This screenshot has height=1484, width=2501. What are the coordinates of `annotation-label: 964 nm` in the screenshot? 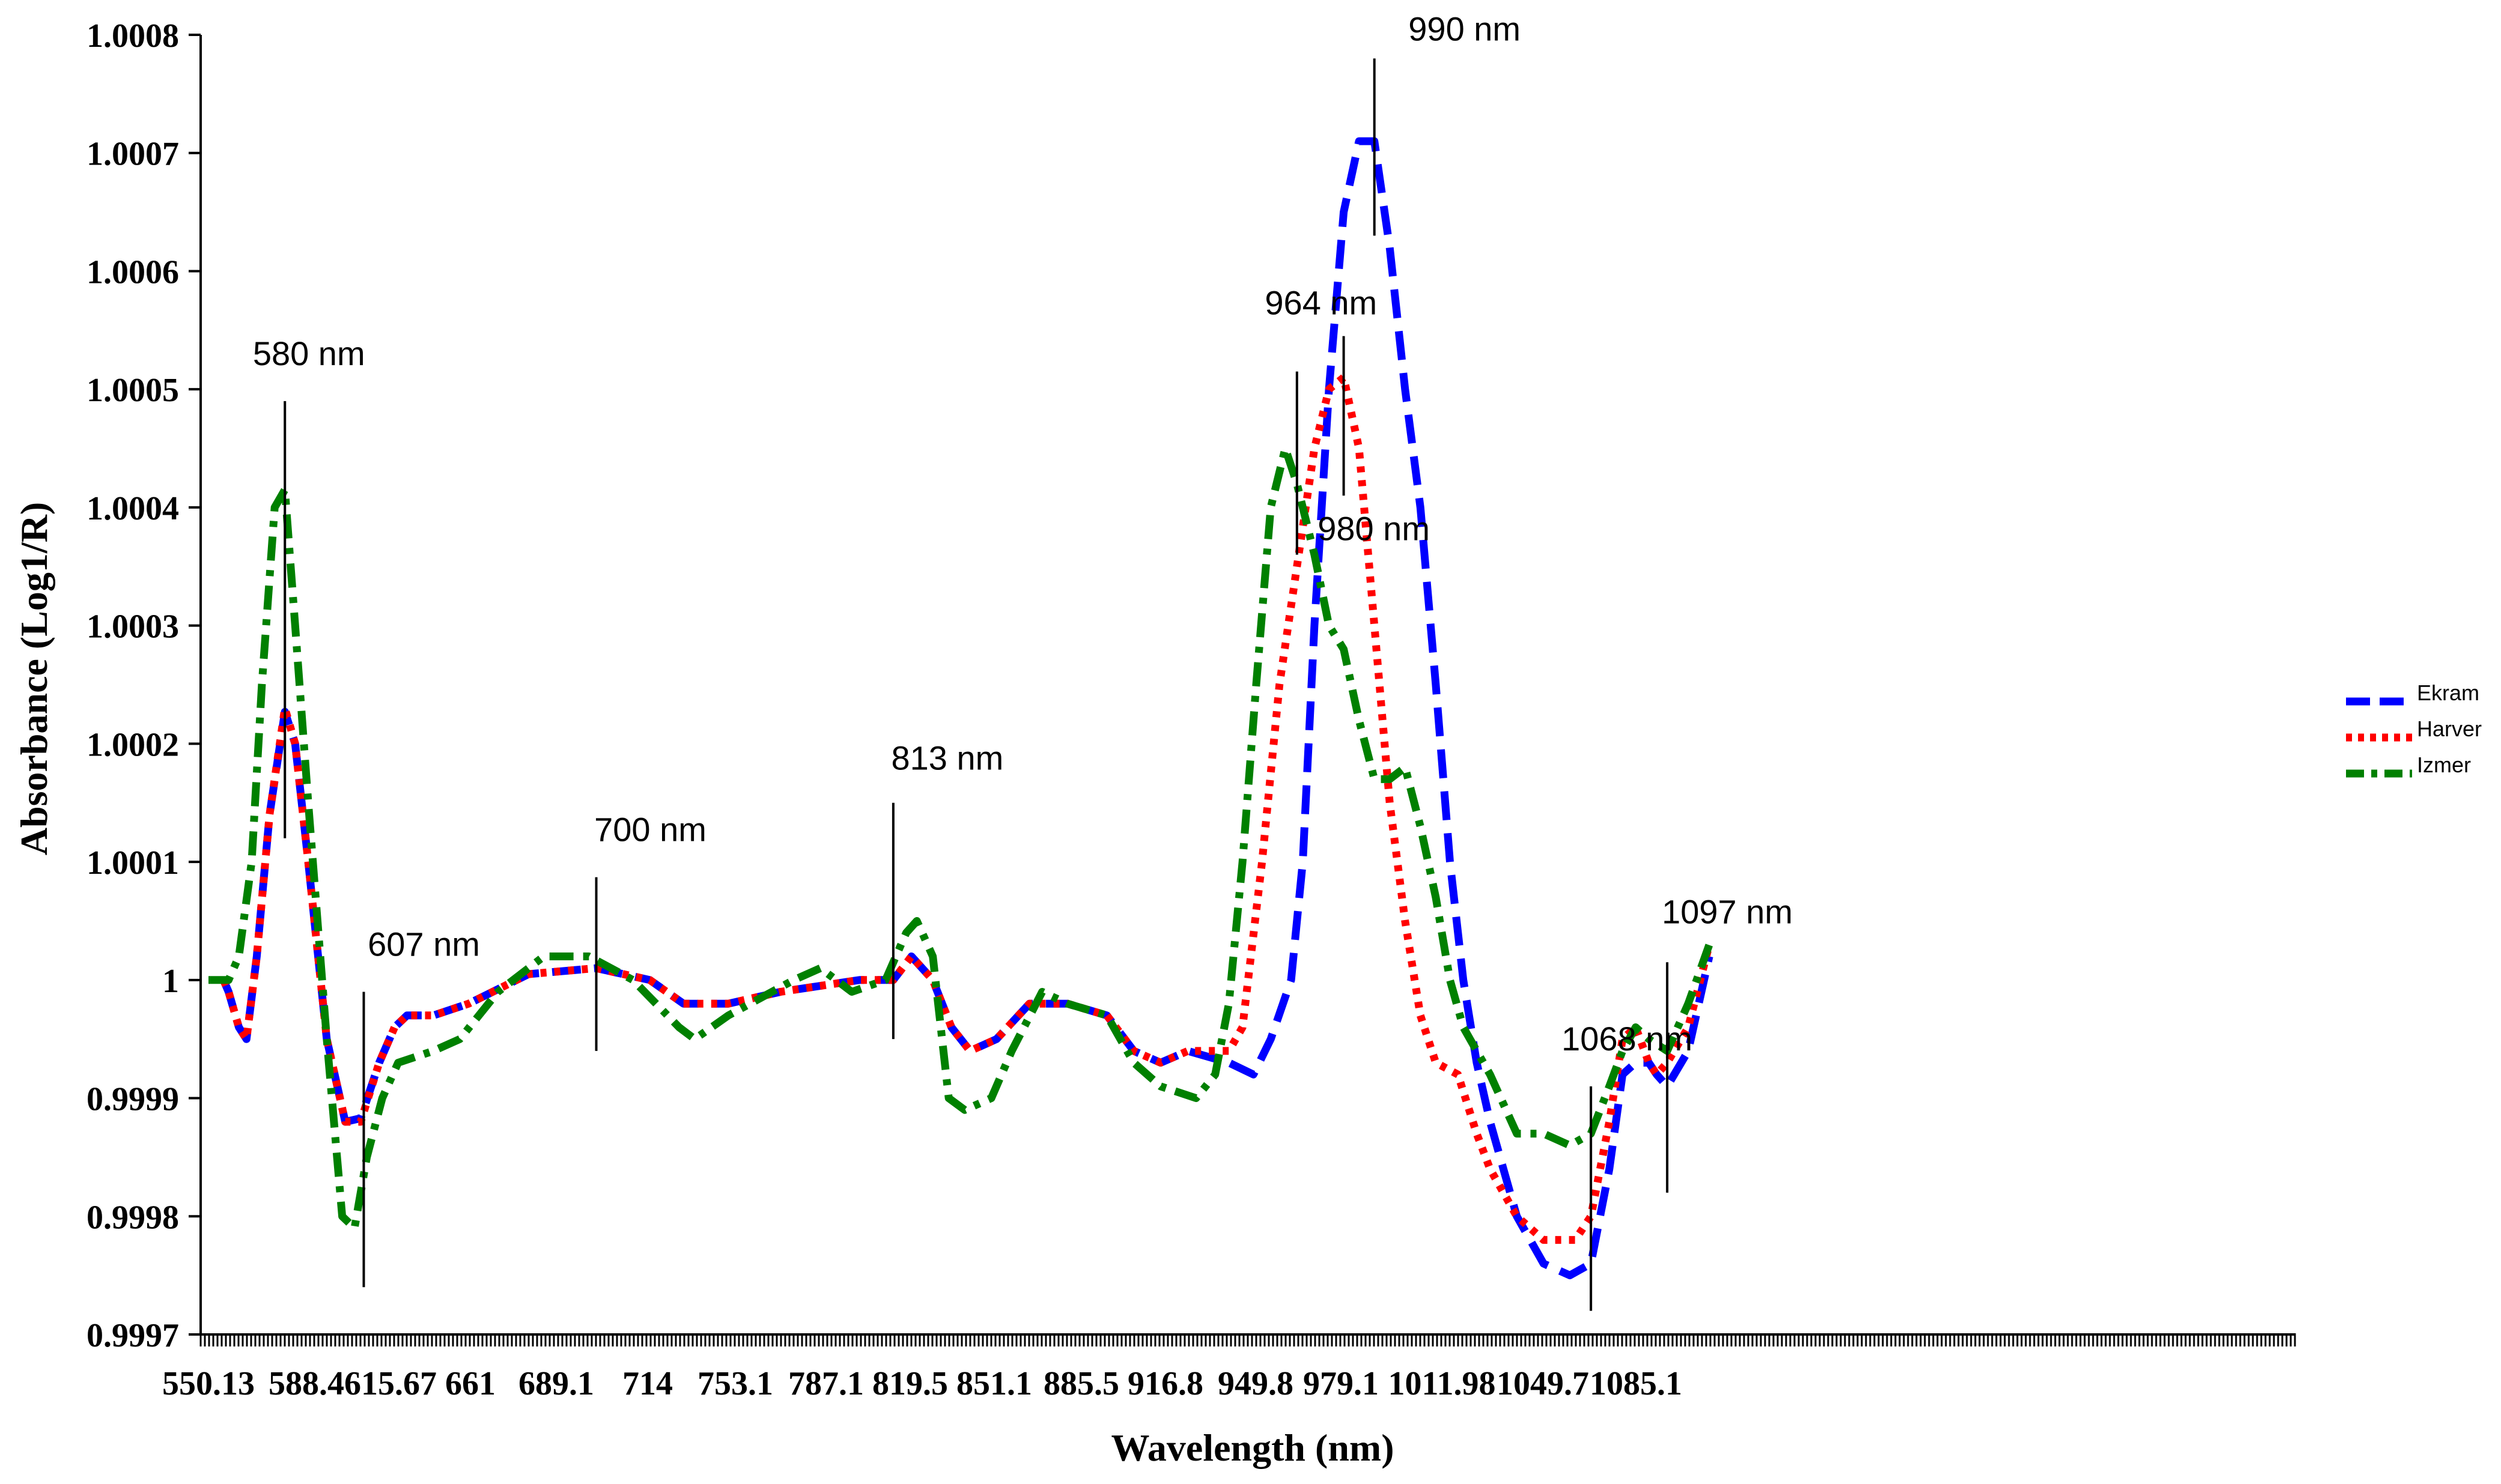 It's located at (1321, 303).